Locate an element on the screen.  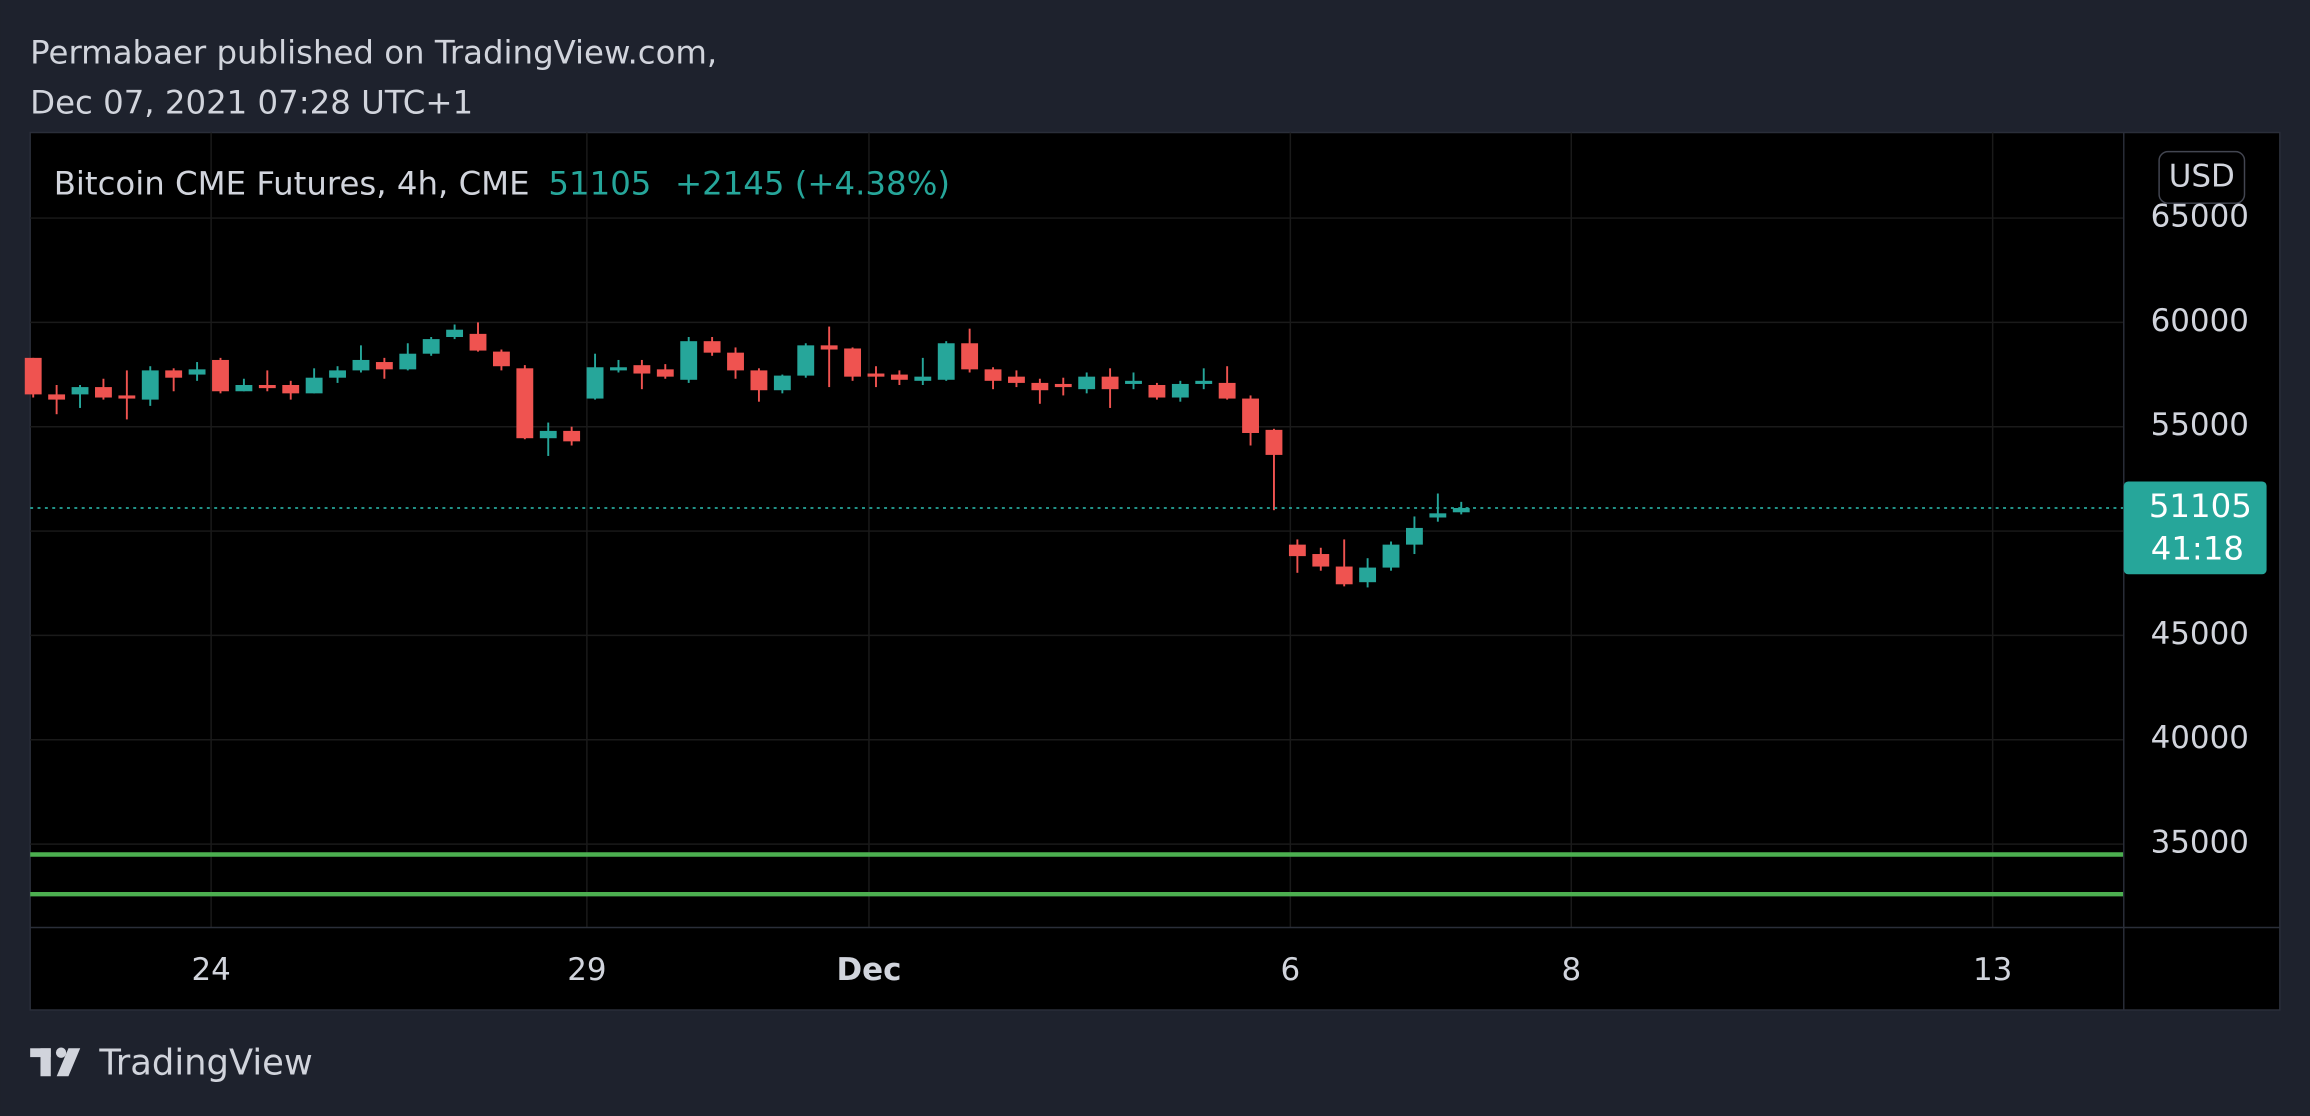
y-tick-label: 40000 is located at coordinates (2200, 738).